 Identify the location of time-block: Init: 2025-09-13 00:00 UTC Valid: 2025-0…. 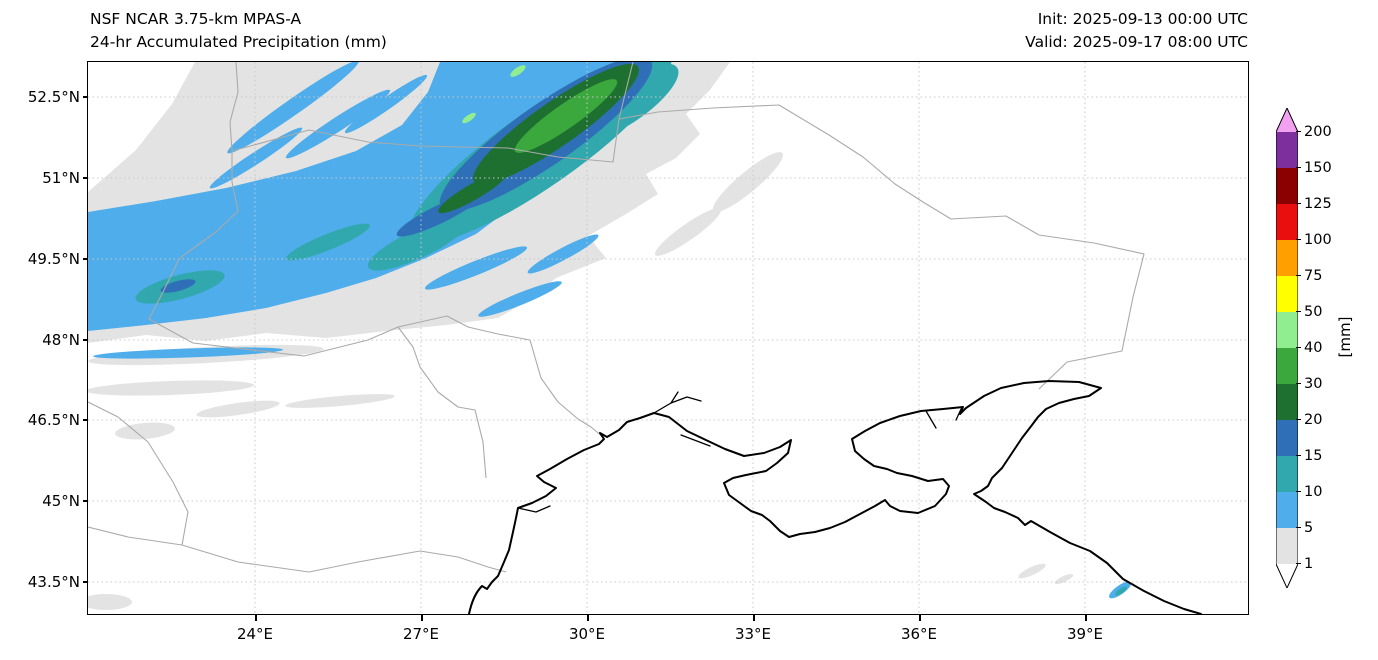
(1136, 31).